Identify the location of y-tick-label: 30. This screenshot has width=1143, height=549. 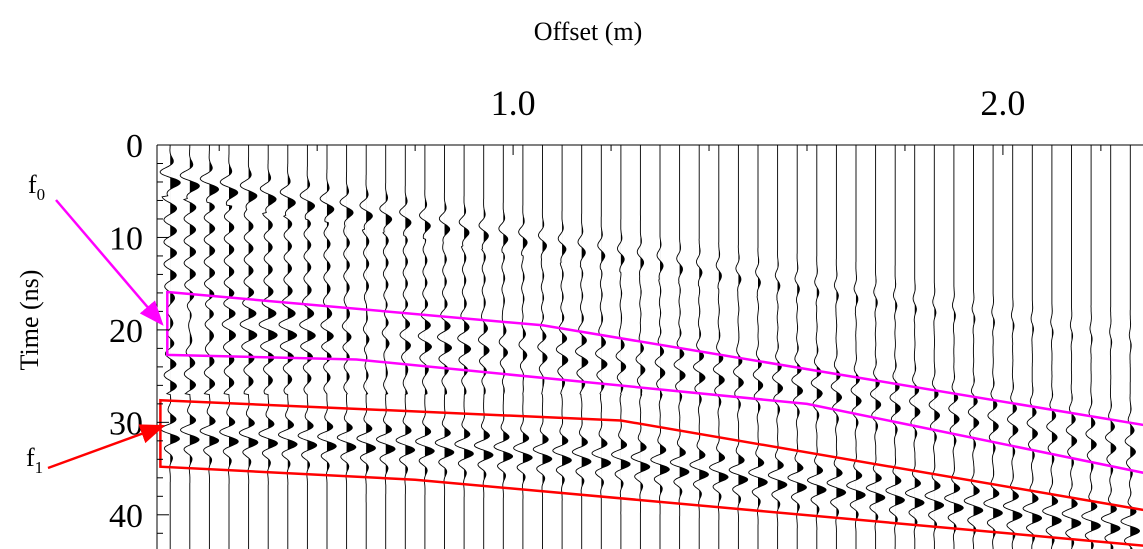
(126, 423).